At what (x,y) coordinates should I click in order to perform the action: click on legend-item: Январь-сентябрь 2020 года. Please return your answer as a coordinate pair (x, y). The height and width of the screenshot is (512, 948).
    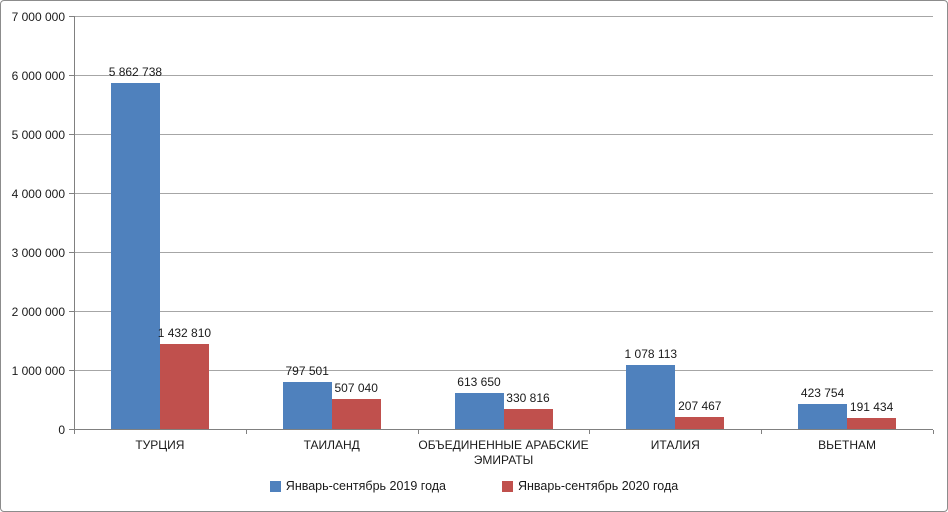
    Looking at the image, I should click on (590, 486).